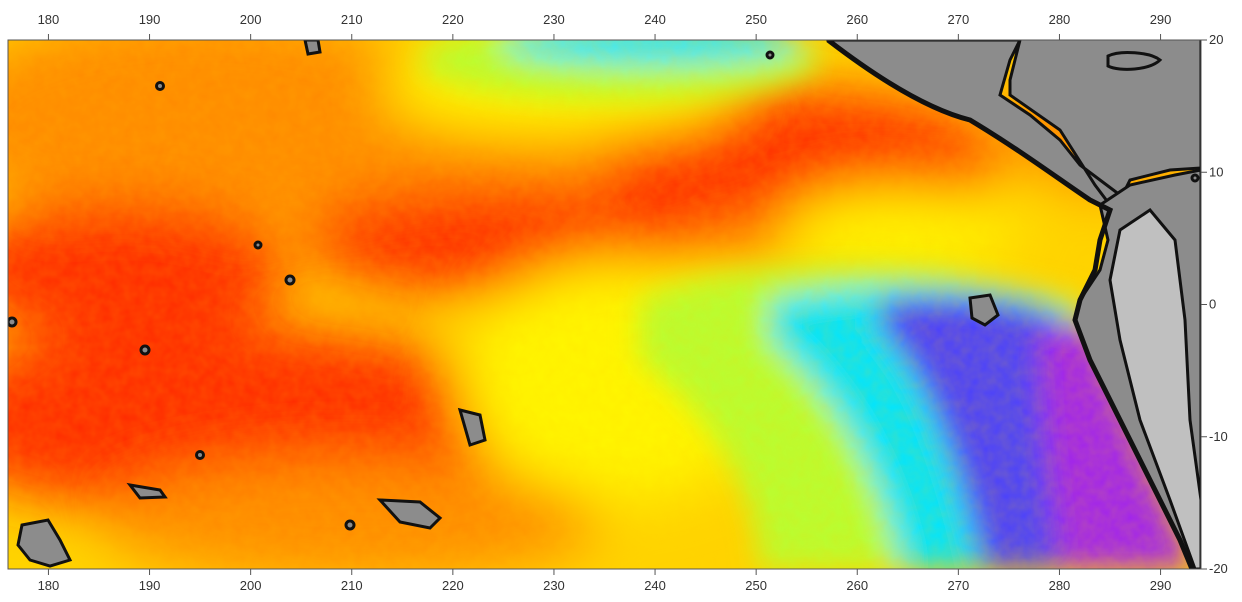 This screenshot has height=602, width=1242. What do you see at coordinates (605, 26) in the screenshot?
I see `top-axis: 180 190 200 210 220 230 240 250 260 270 280 290` at bounding box center [605, 26].